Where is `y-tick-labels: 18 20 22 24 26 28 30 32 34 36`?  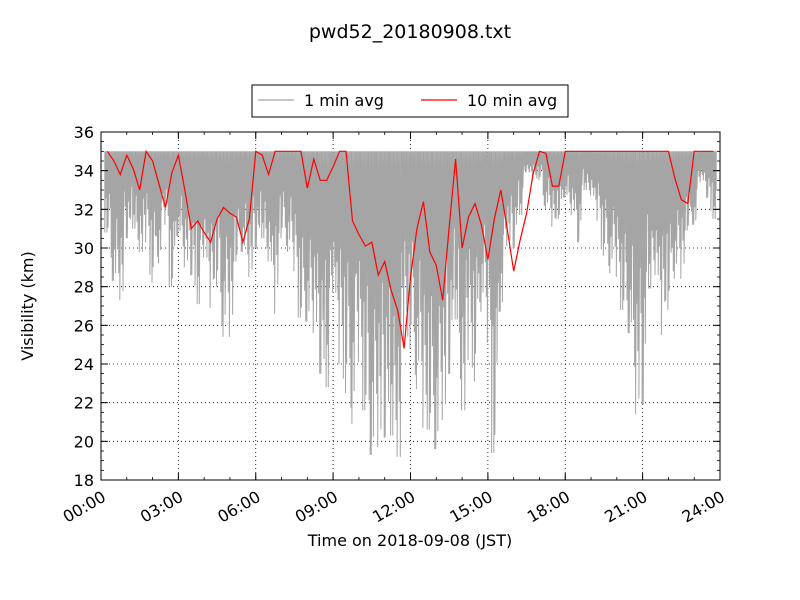 y-tick-labels: 18 20 22 24 26 28 30 32 34 36 is located at coordinates (84, 306).